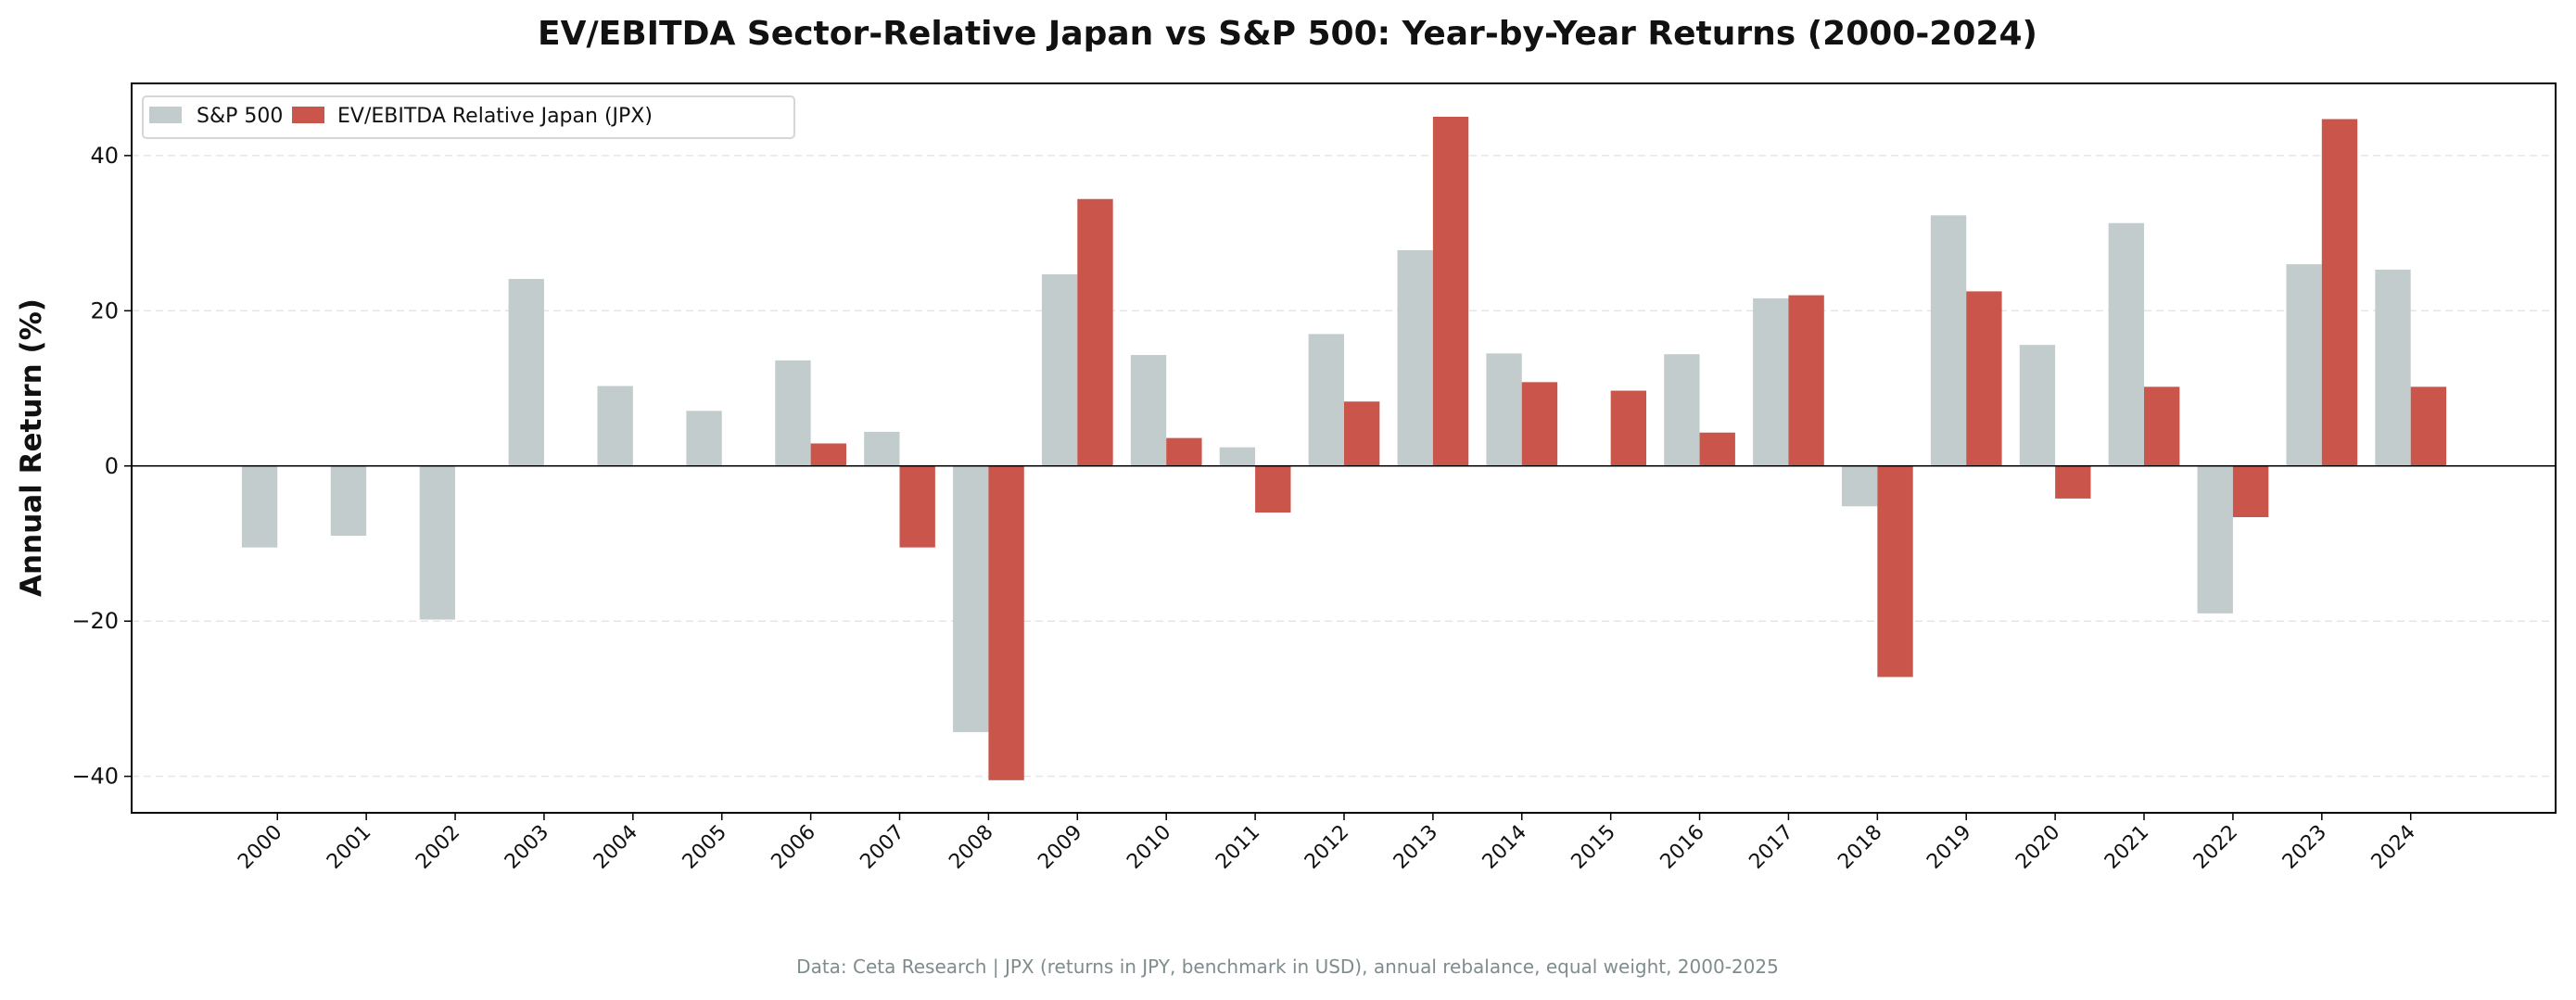 This screenshot has width=2576, height=1000. What do you see at coordinates (793, 413) in the screenshot?
I see `bar-sp500-2006` at bounding box center [793, 413].